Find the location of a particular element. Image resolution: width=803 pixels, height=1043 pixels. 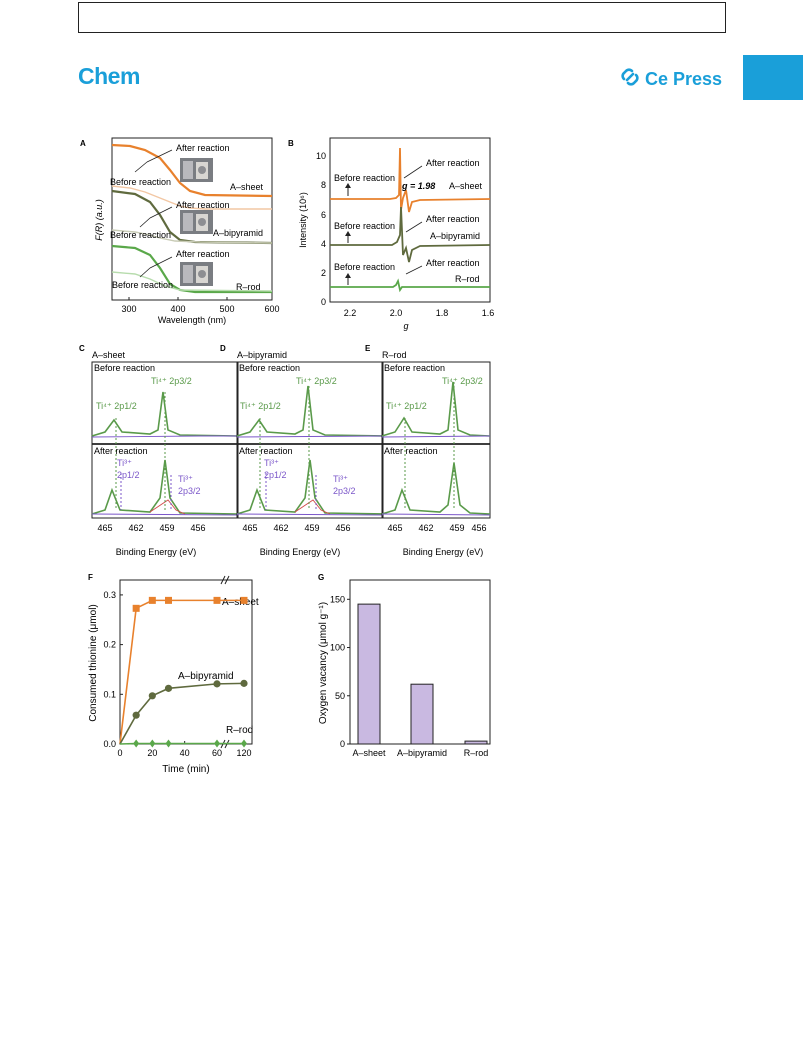

e-sample: R–rod is located at coordinates (394, 355).